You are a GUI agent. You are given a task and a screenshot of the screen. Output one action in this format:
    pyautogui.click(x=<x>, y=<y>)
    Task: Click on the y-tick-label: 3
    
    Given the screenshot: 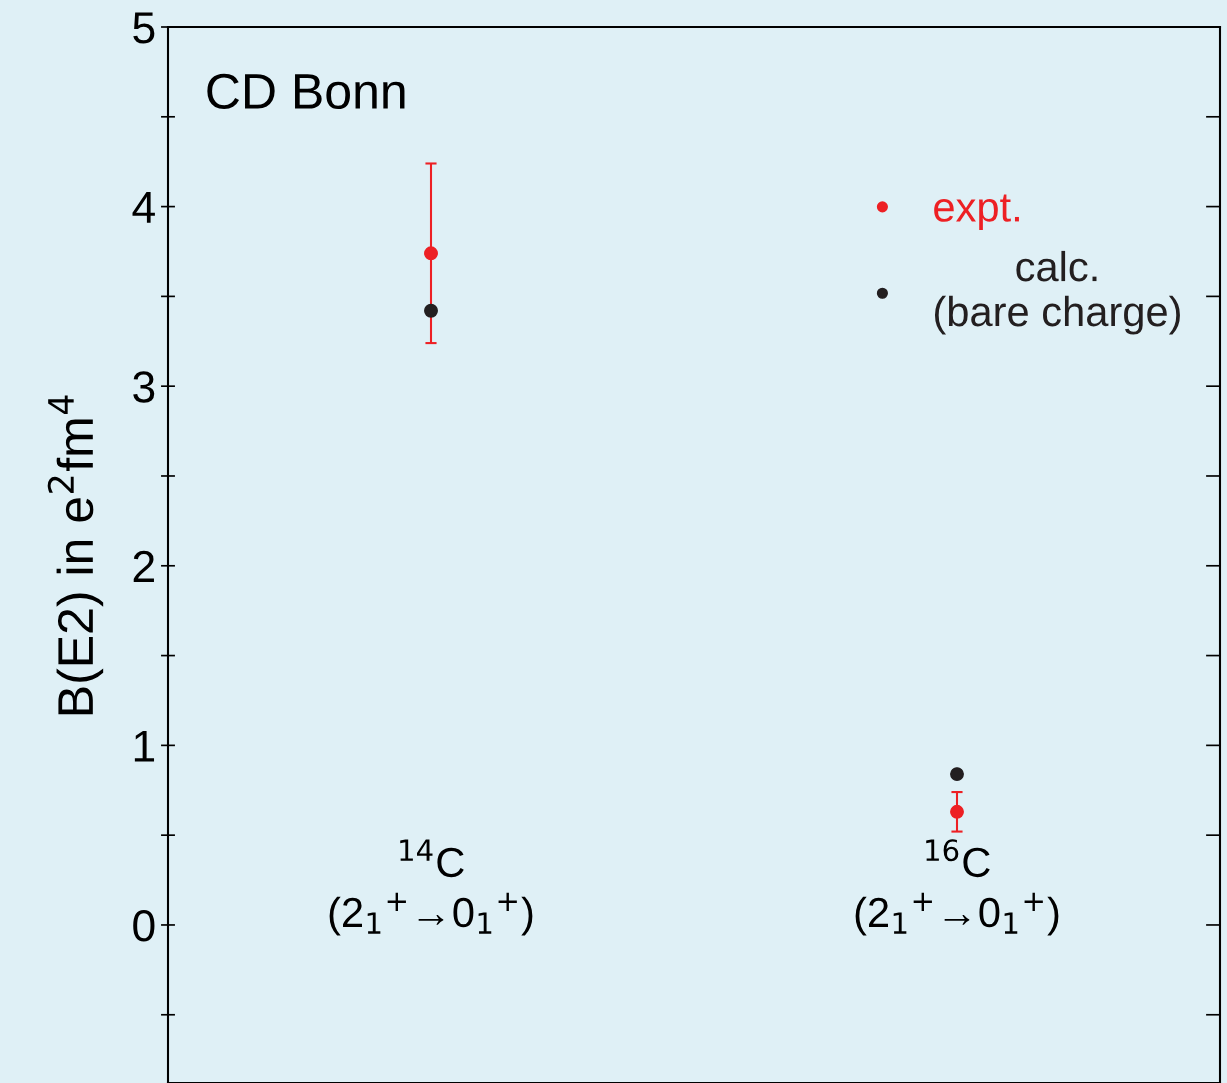 What is the action you would take?
    pyautogui.click(x=144, y=387)
    